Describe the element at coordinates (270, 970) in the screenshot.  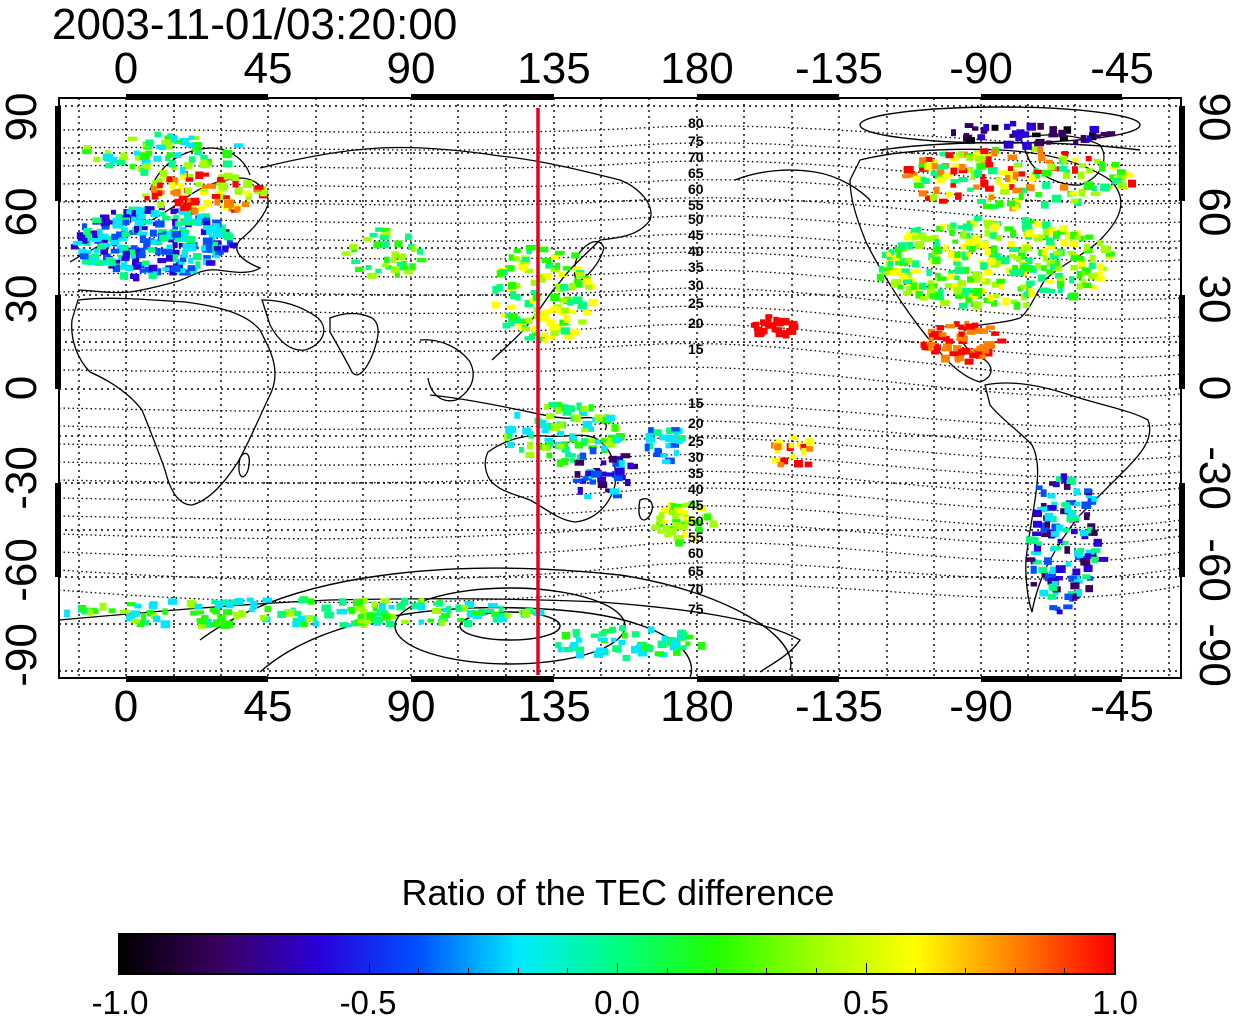
I see `colorbar-minor-tick` at that location.